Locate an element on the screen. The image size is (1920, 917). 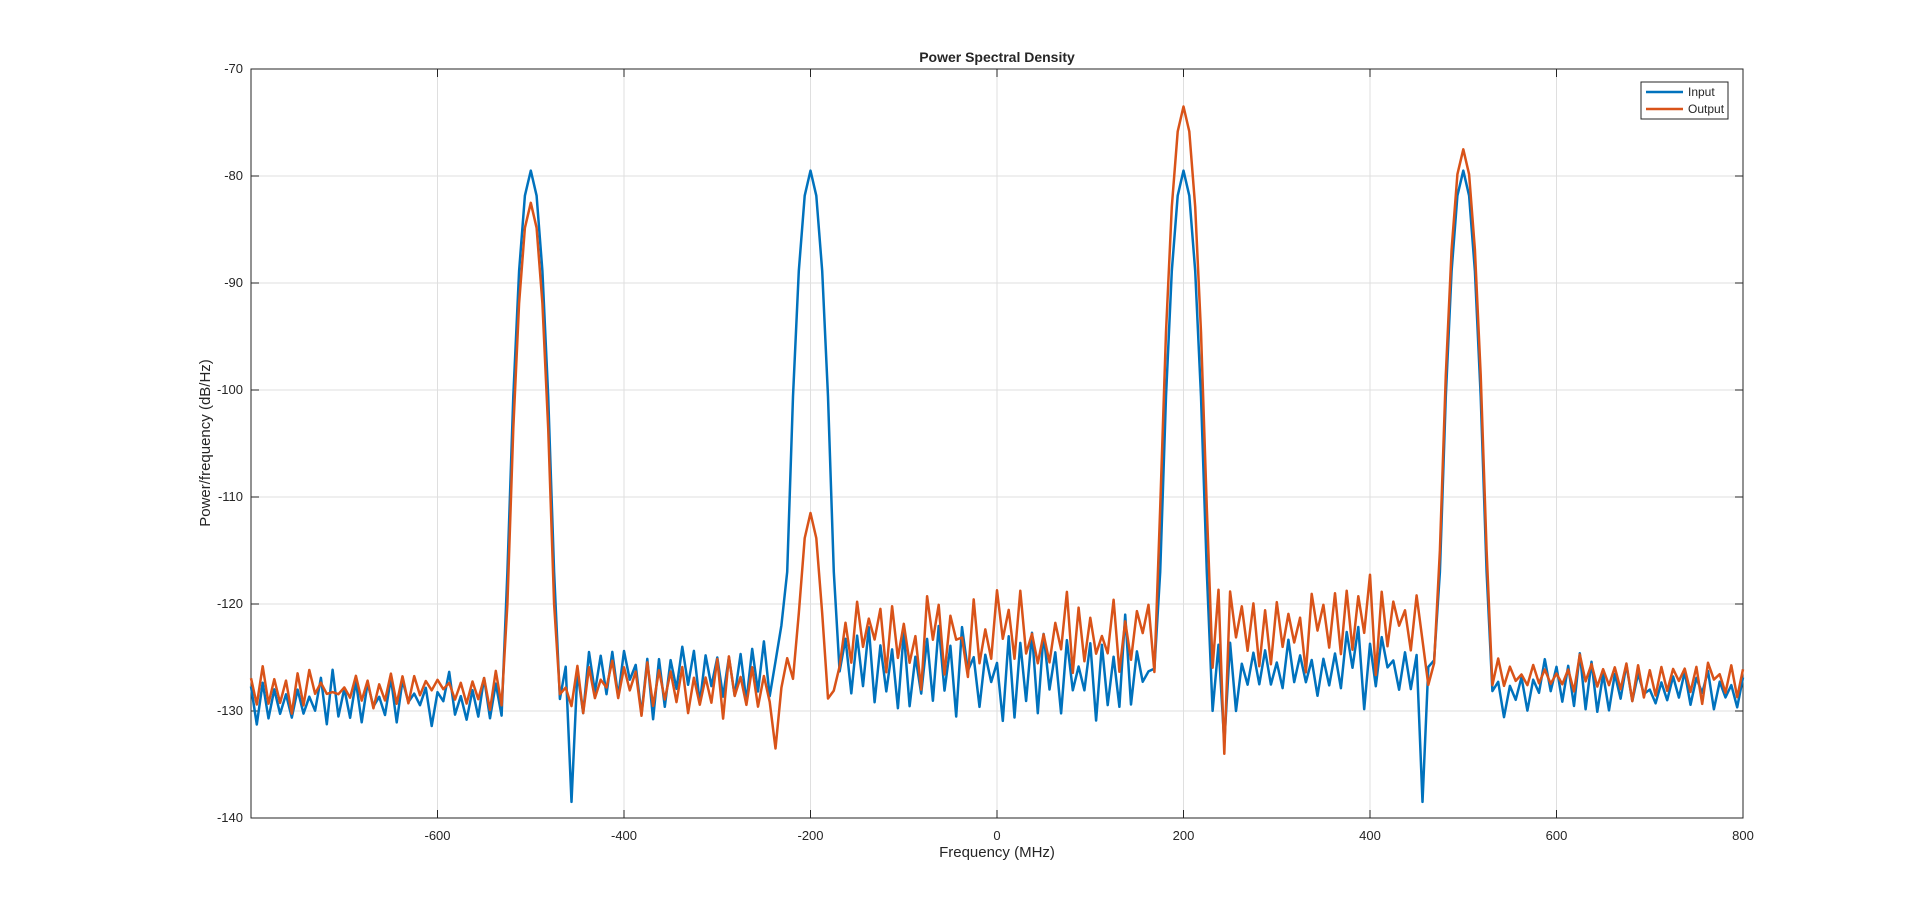
x-tick-label: -600 is located at coordinates (437, 835).